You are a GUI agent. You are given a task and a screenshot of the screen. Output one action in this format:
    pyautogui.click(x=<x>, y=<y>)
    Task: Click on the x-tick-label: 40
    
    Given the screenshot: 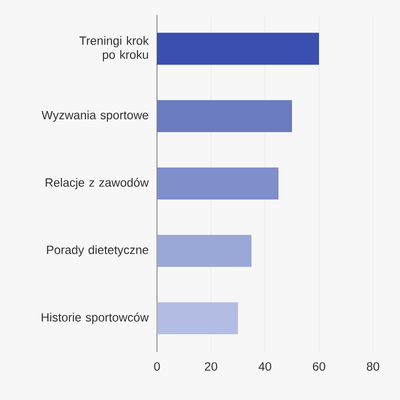 What is the action you would take?
    pyautogui.click(x=265, y=366)
    